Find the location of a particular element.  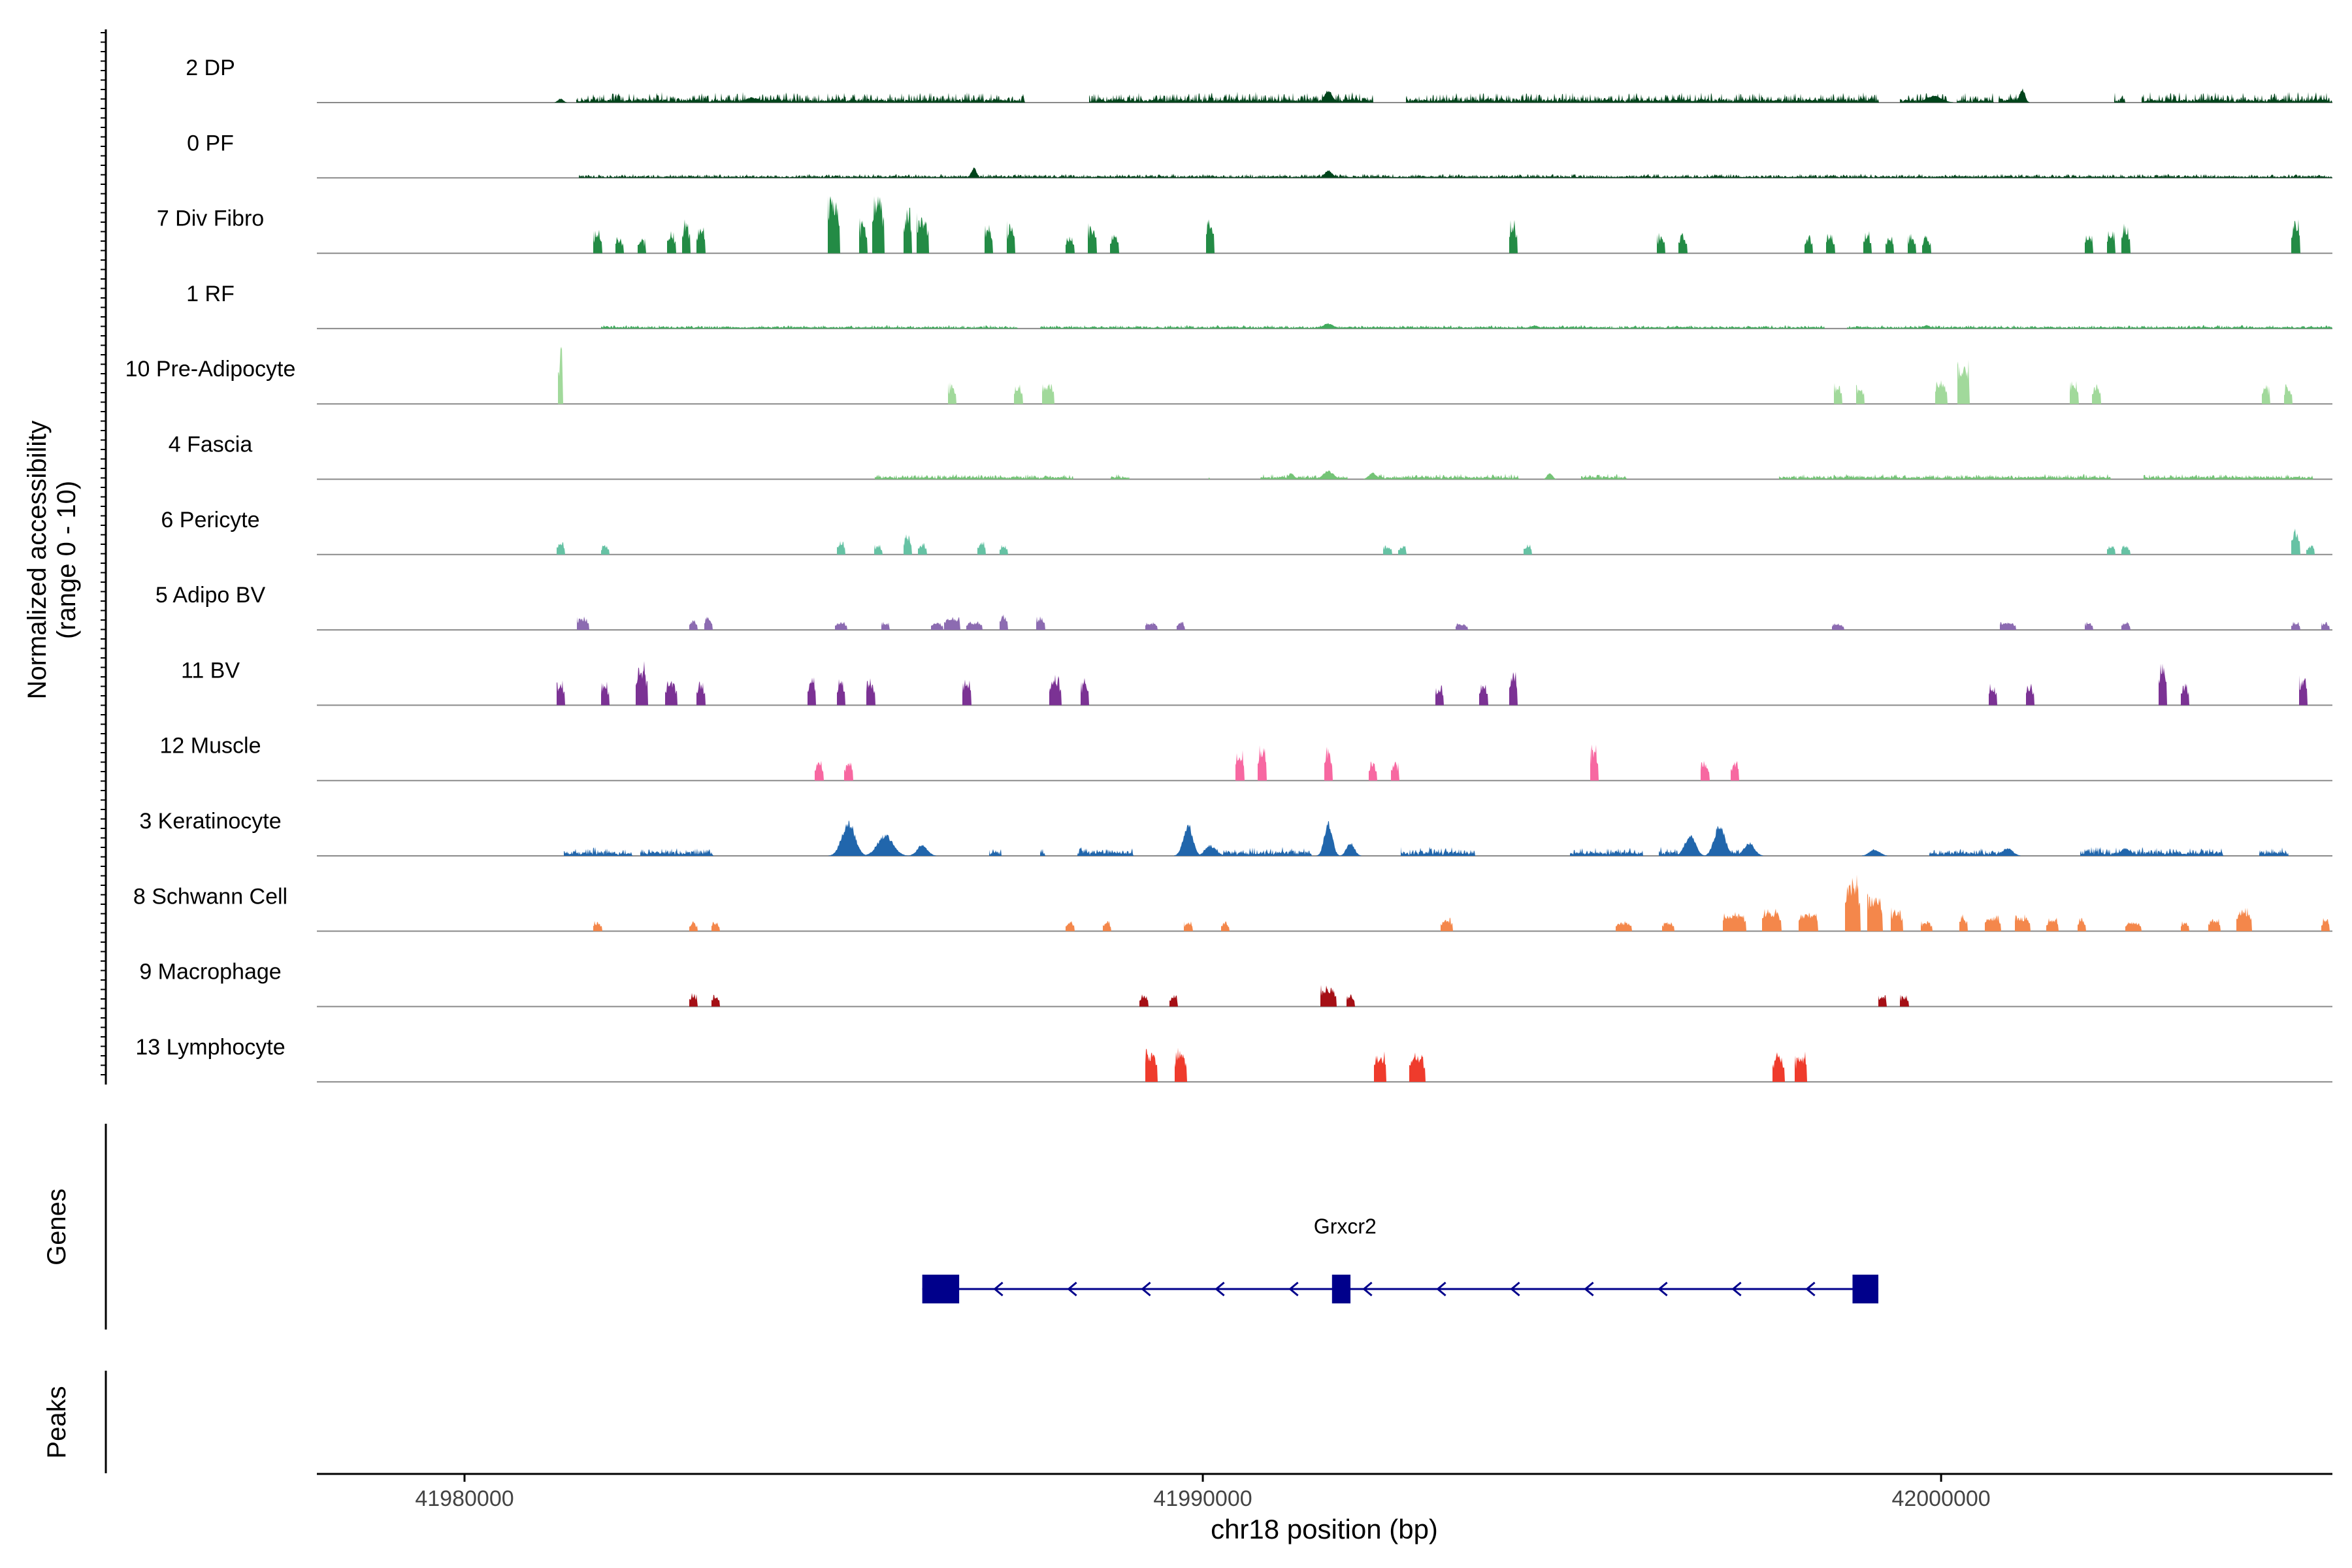

track-3: 1 RF is located at coordinates (1259, 305).